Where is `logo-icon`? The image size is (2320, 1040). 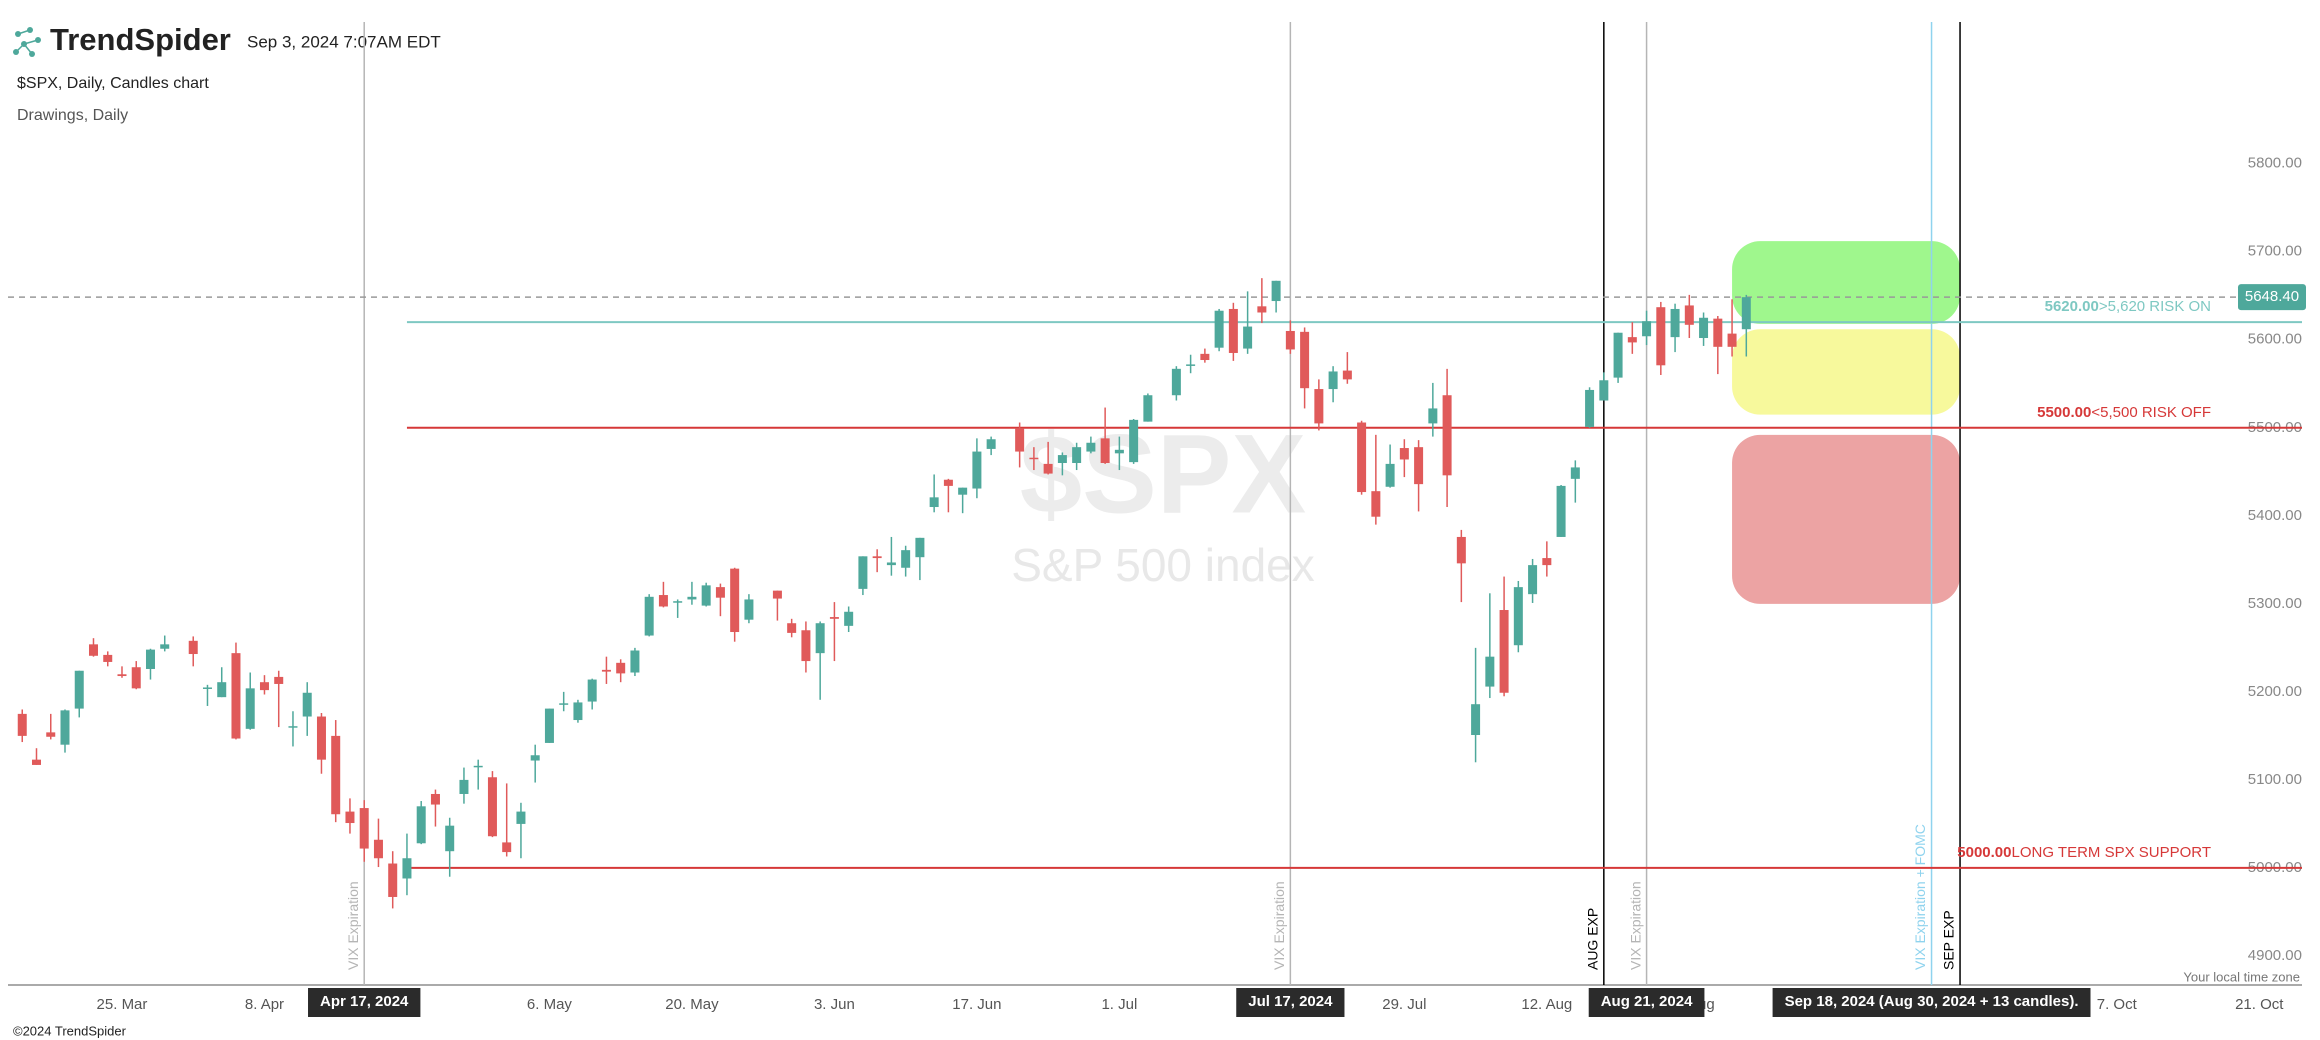 logo-icon is located at coordinates (27, 42).